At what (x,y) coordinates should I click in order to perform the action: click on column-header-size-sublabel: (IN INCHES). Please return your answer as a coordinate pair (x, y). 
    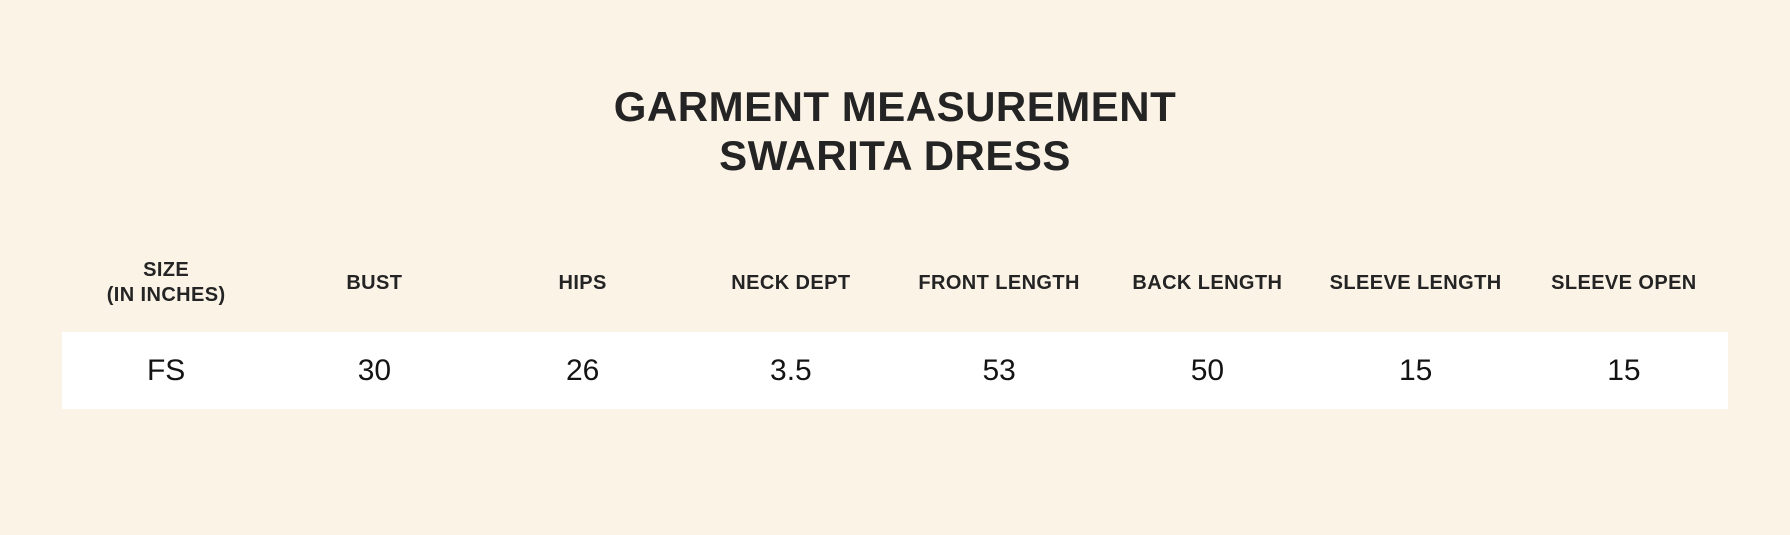
    Looking at the image, I should click on (166, 295).